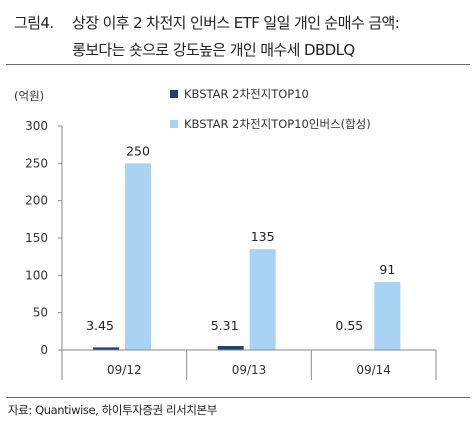  I want to click on y-tick-label: 0, so click(44, 350).